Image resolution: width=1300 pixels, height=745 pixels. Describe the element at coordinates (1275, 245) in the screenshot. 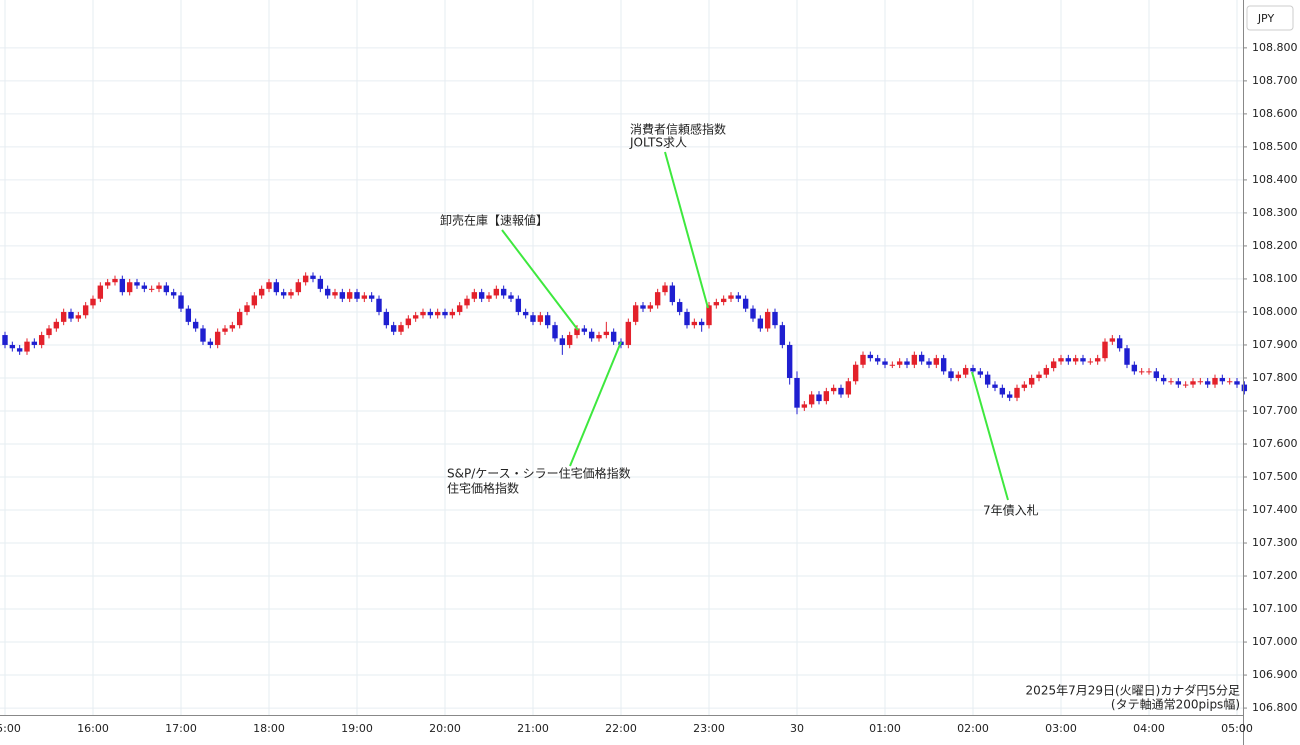

I see `y-tick-label: 108.200` at that location.